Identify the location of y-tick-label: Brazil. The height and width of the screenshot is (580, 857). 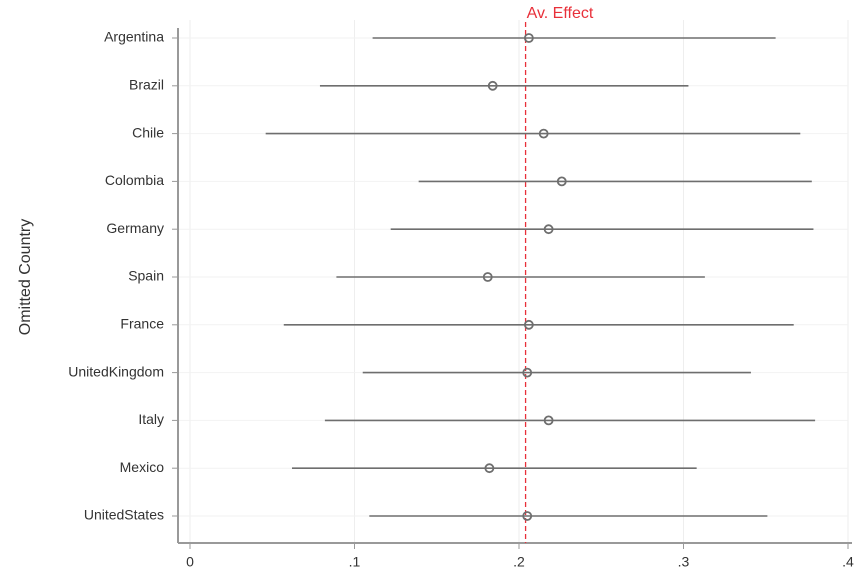
(146, 85).